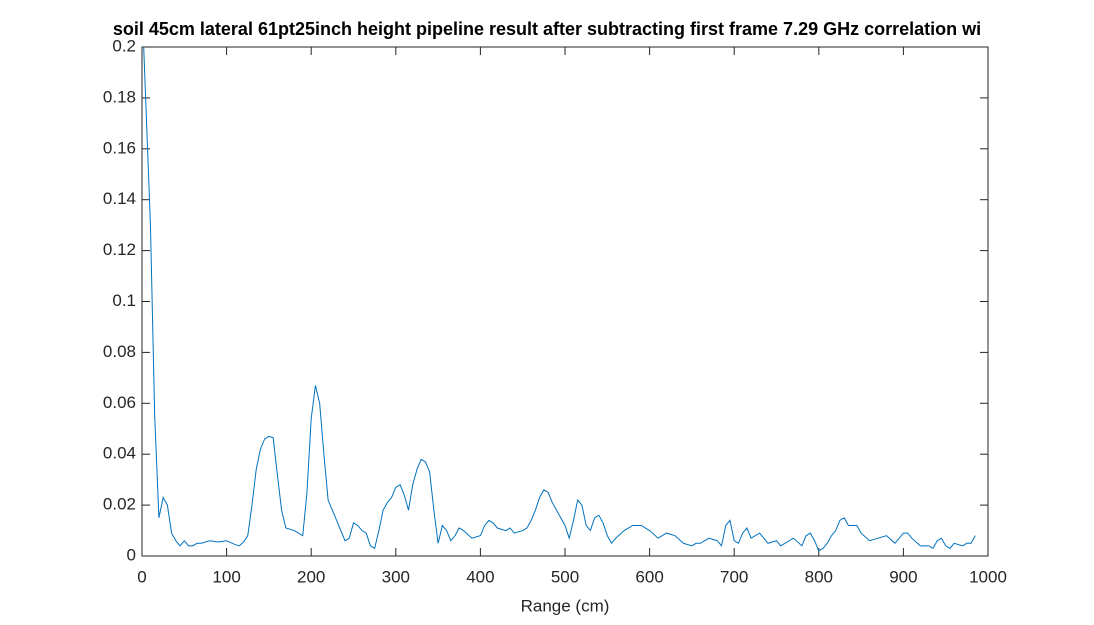 Image resolution: width=1094 pixels, height=625 pixels. Describe the element at coordinates (226, 576) in the screenshot. I see `x-tick-label: 100` at that location.